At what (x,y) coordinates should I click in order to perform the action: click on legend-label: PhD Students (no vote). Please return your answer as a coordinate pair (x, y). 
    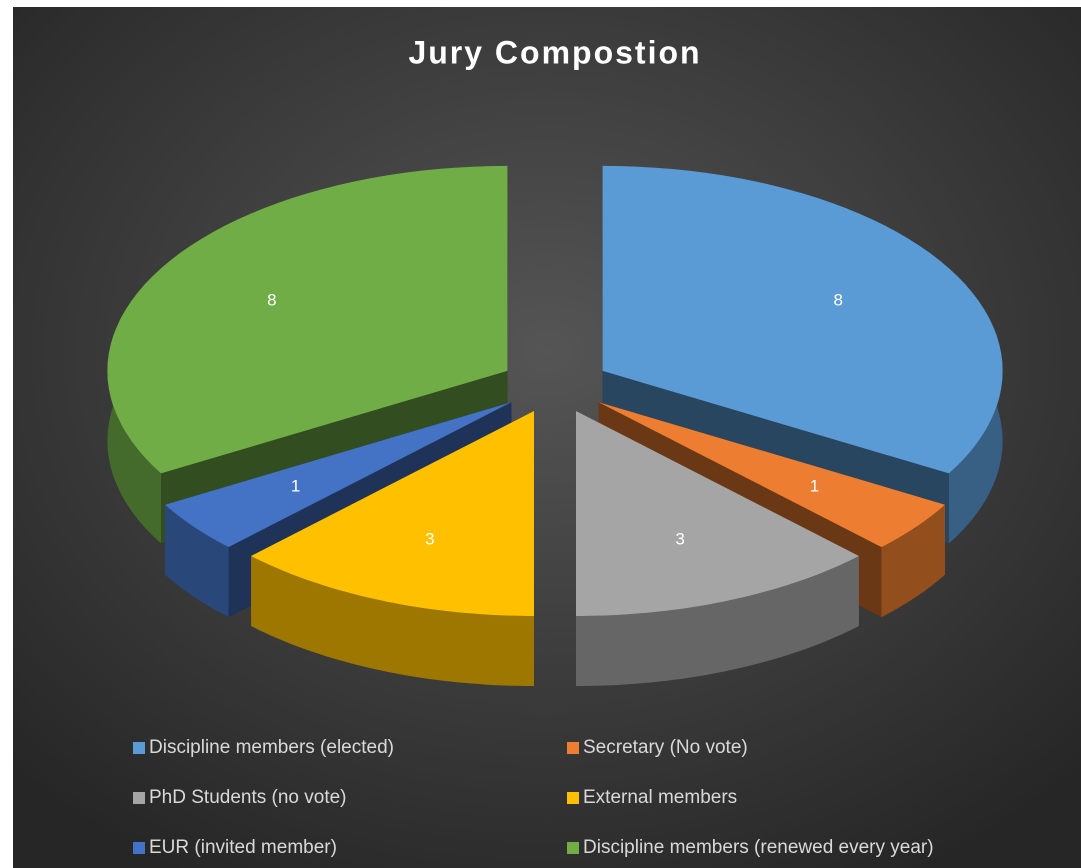
    Looking at the image, I should click on (248, 797).